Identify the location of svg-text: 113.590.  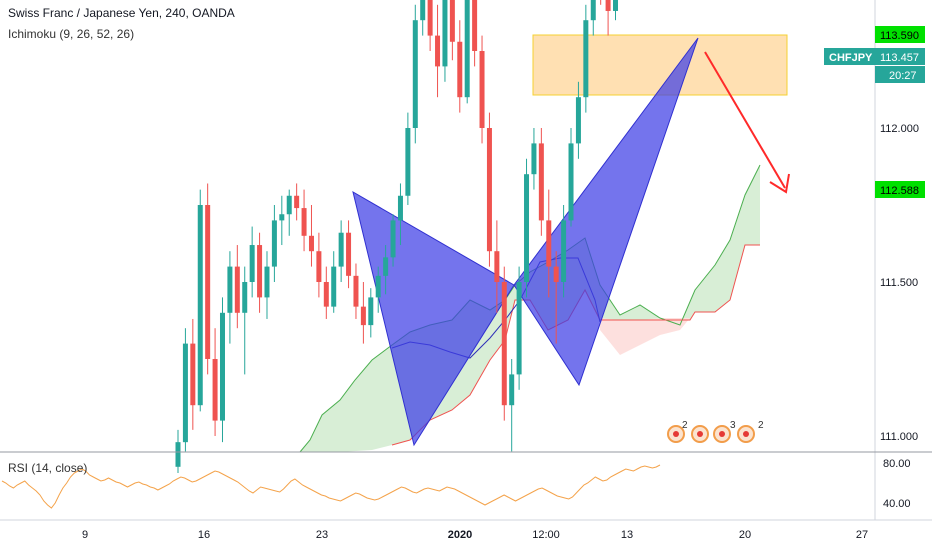
(899, 36).